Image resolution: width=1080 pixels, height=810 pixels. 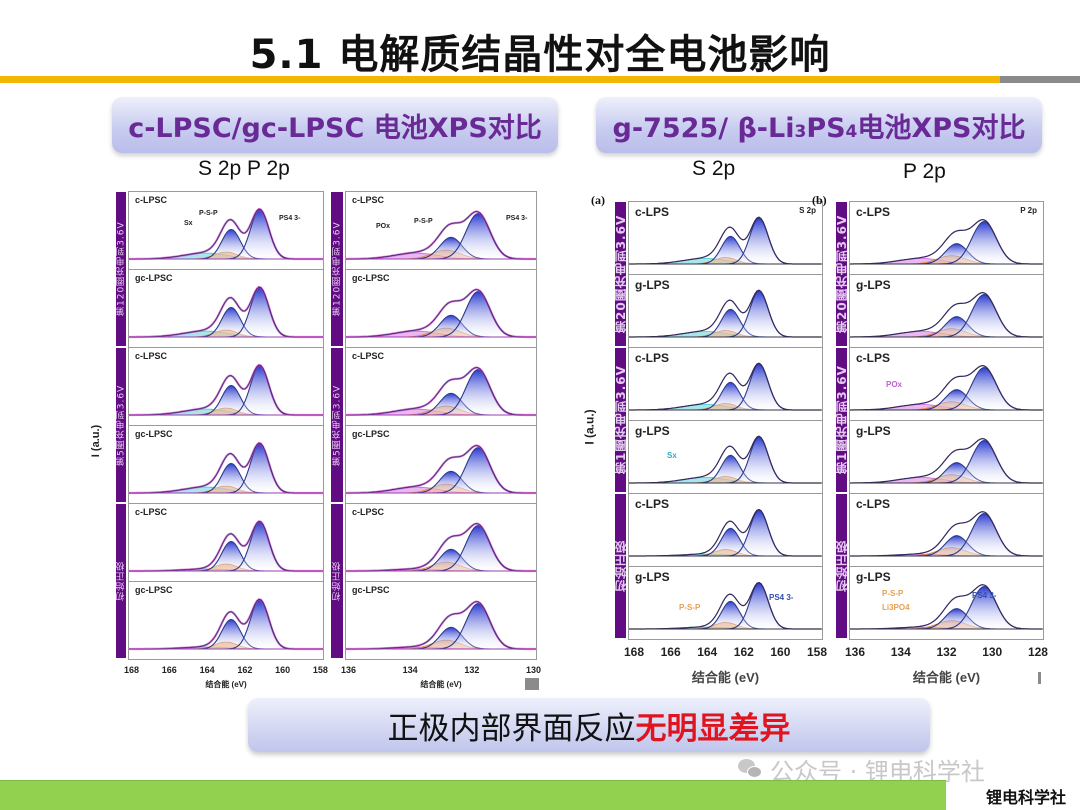 I want to click on title-underline, so click(x=500, y=79).